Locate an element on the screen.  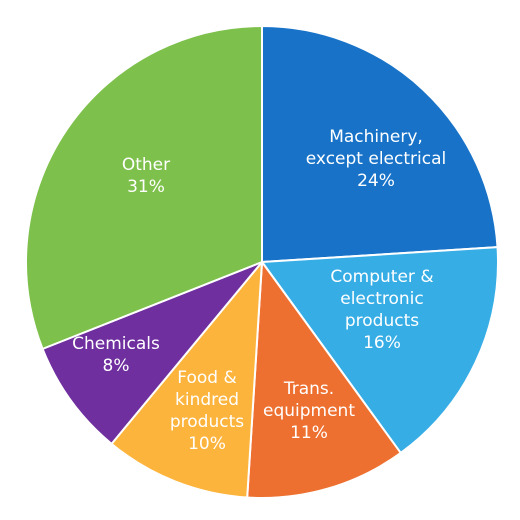
slice-label-line: 11% is located at coordinates (309, 433).